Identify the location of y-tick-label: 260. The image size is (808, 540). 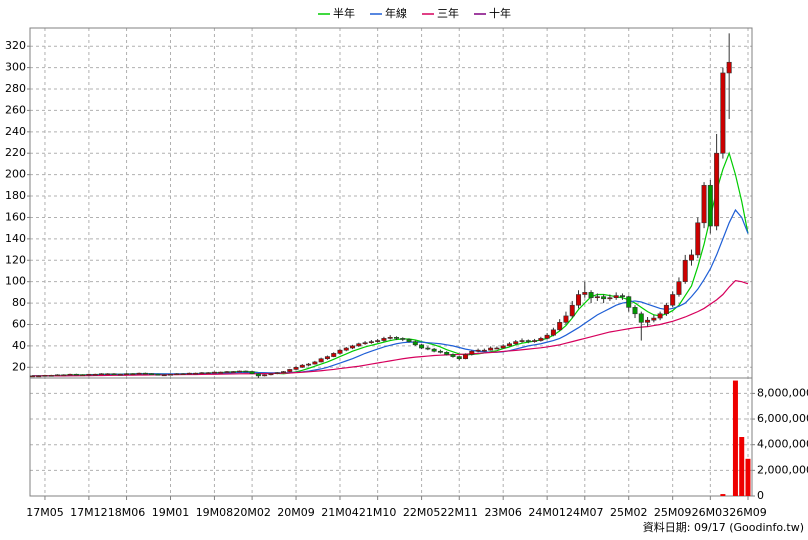
(15, 109).